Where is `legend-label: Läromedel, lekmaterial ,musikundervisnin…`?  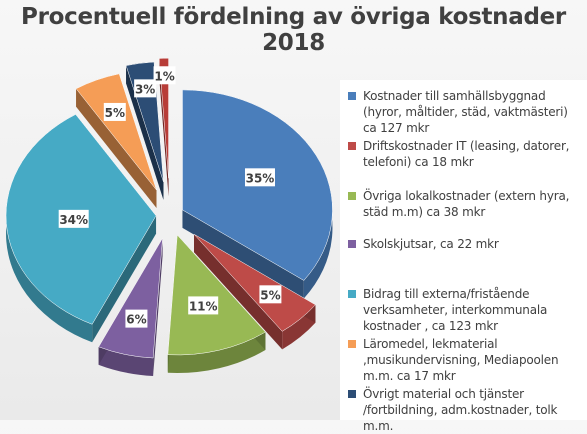
legend-label: Läromedel, lekmaterial ,musikundervisnin… is located at coordinates (461, 360).